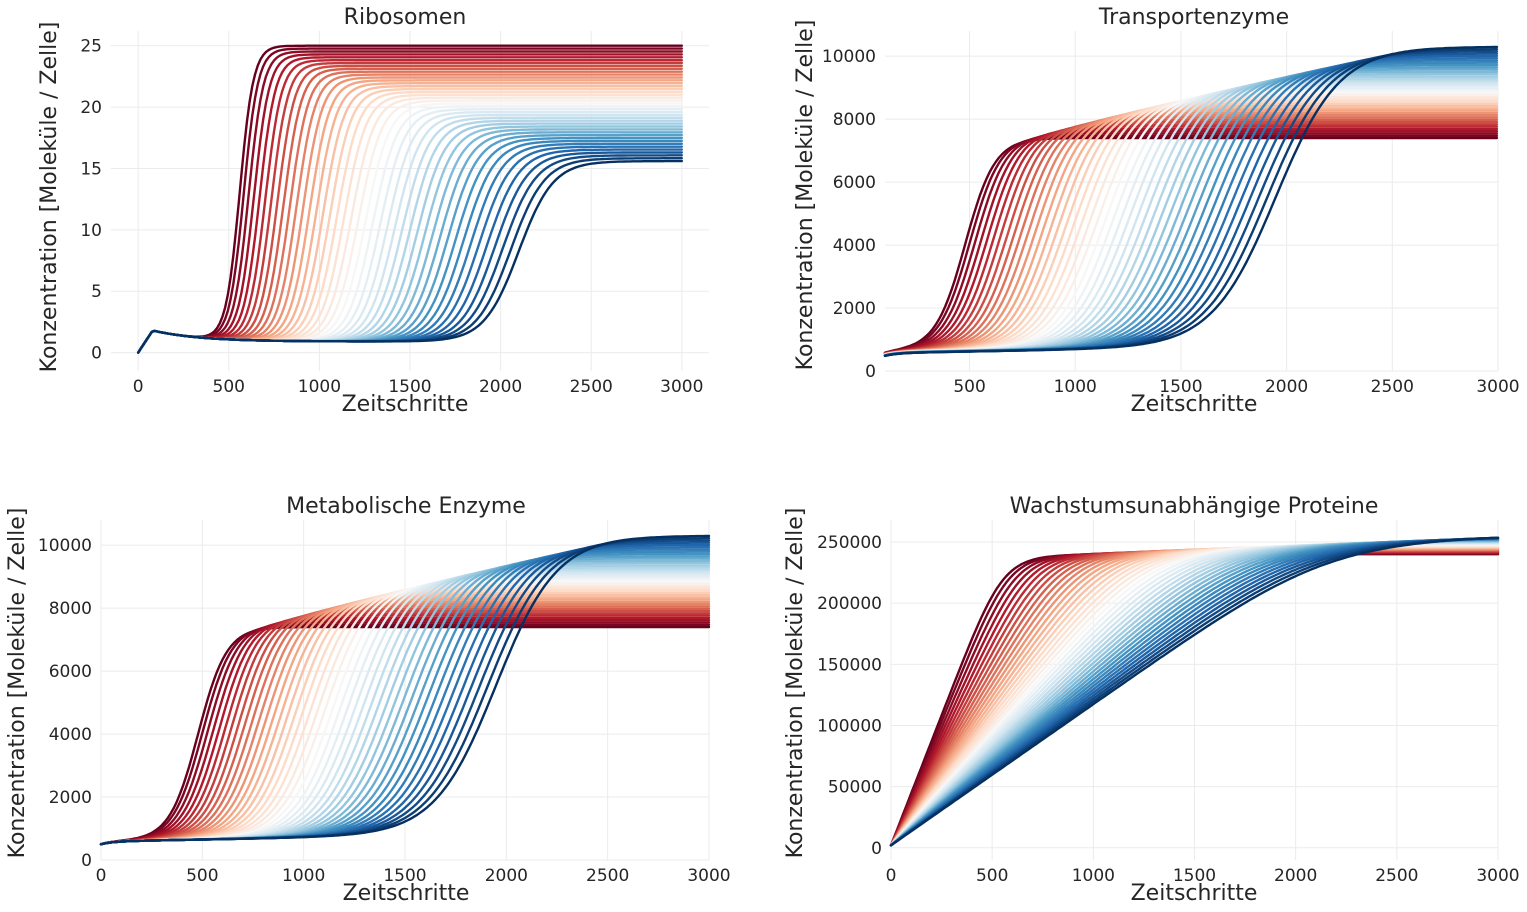 The height and width of the screenshot is (912, 1527). What do you see at coordinates (91, 108) in the screenshot?
I see `y-tick-label: 20` at bounding box center [91, 108].